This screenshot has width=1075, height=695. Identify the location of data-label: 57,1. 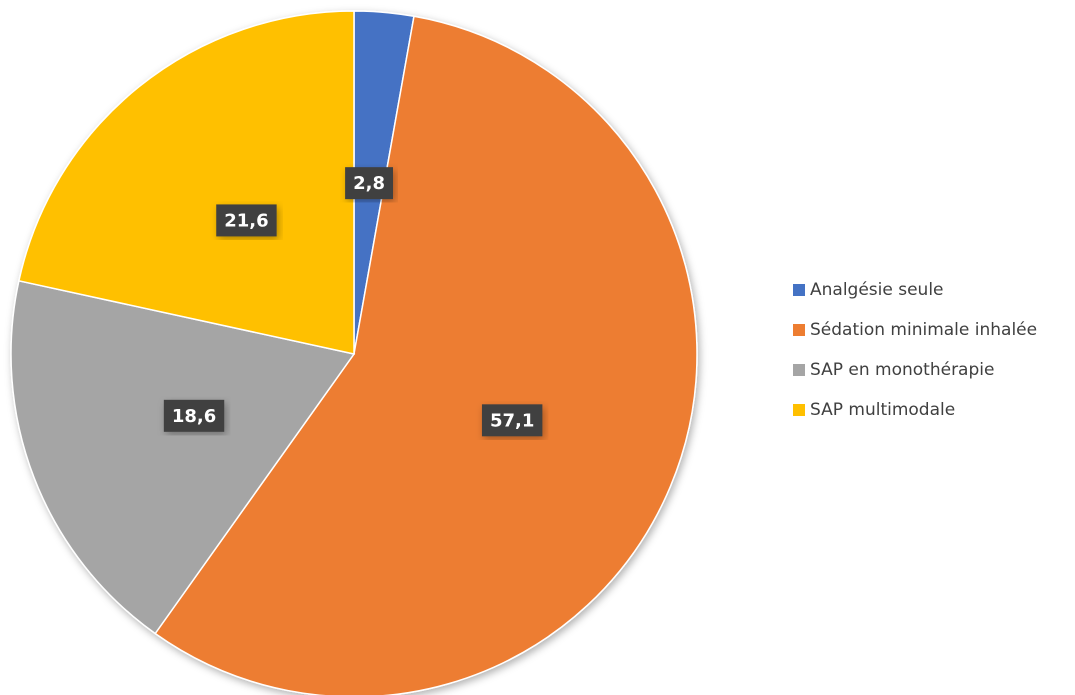
(512, 420).